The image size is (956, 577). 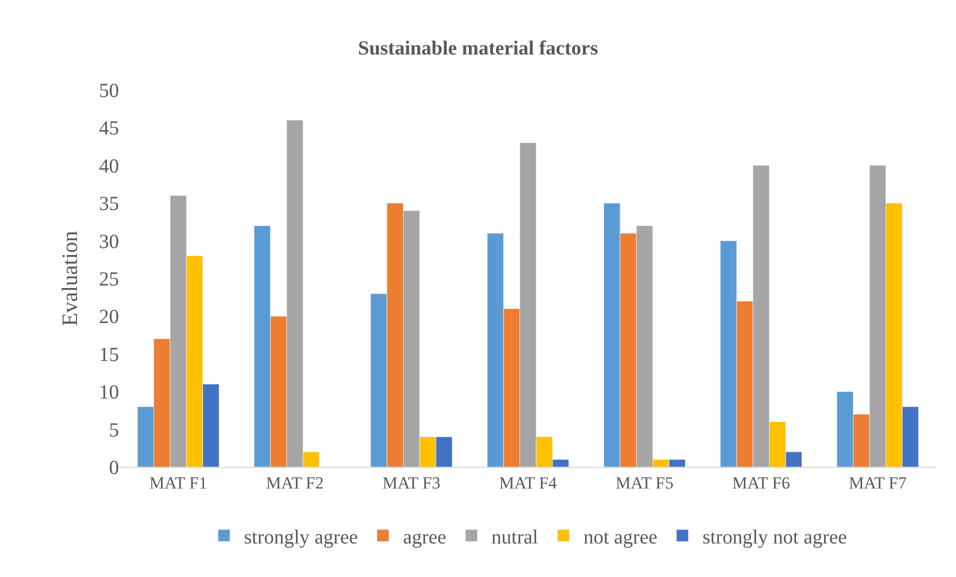 I want to click on legend-label: agree, so click(x=424, y=537).